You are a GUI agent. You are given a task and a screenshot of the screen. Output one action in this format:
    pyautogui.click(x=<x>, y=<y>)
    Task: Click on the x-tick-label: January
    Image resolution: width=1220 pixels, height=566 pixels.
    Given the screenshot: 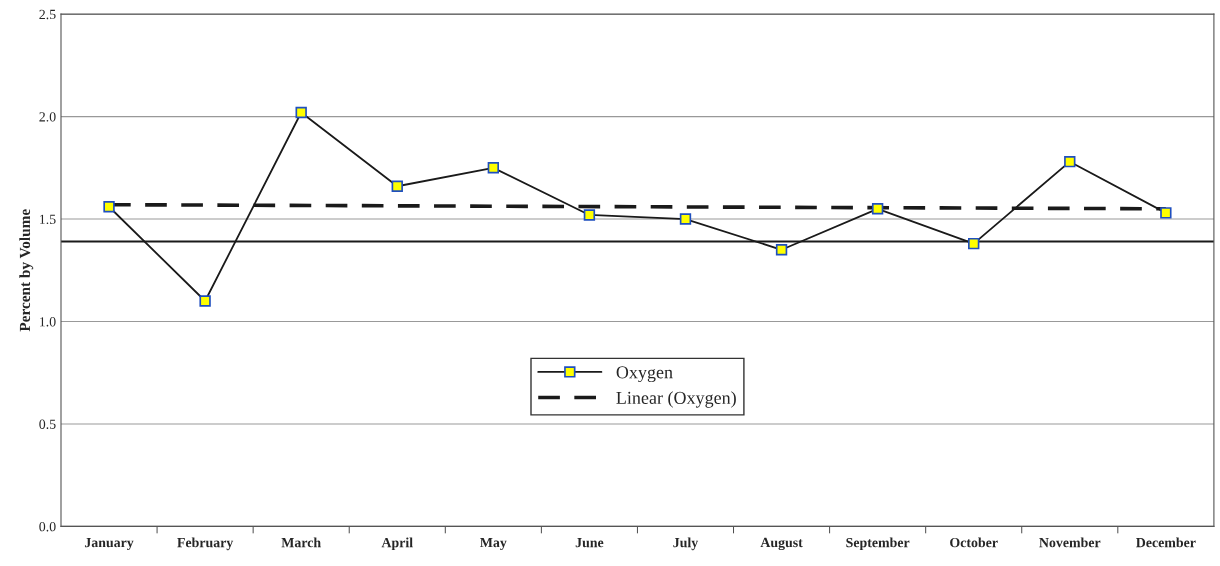 What is the action you would take?
    pyautogui.click(x=109, y=544)
    